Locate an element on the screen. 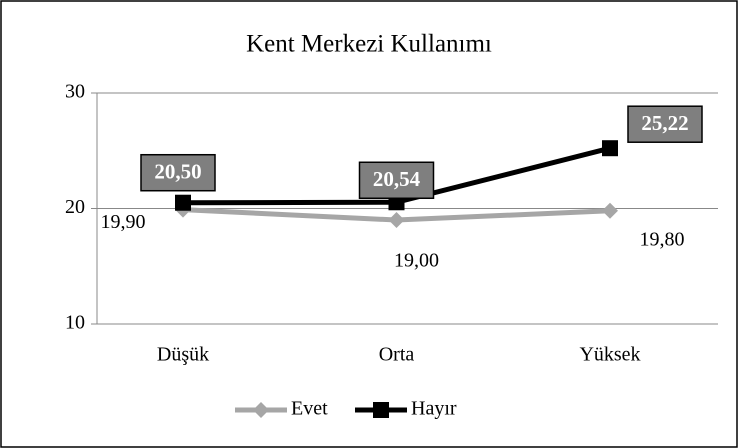 The height and width of the screenshot is (448, 738). data-label: 19,00 is located at coordinates (416, 261).